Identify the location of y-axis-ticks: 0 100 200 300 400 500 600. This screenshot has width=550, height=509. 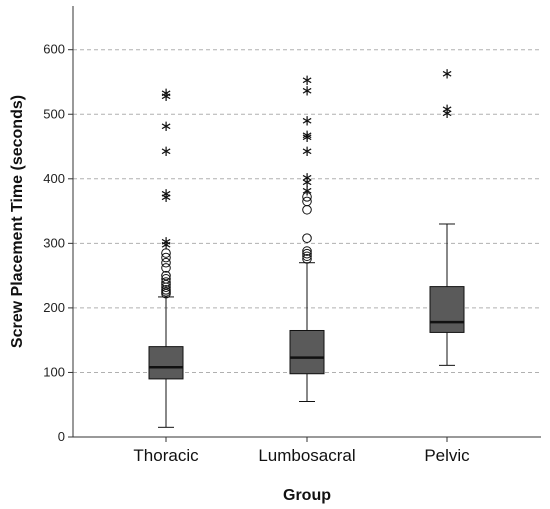
(58, 243).